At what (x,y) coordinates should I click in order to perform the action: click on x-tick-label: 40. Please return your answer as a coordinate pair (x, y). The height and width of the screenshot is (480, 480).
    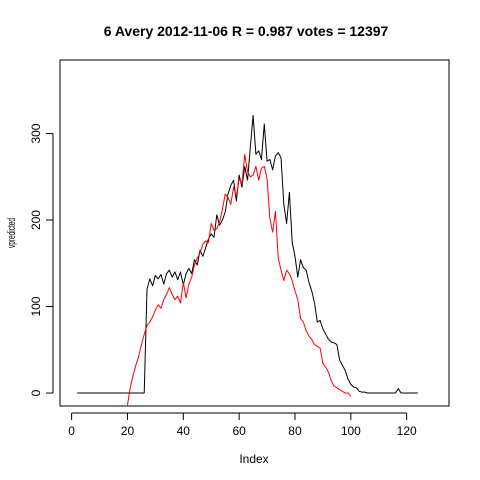
    Looking at the image, I should click on (184, 431).